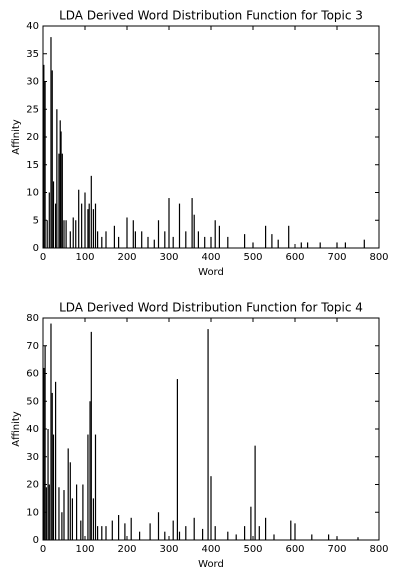 The image size is (406, 582). I want to click on y-axis-label: Affinity, so click(16, 137).